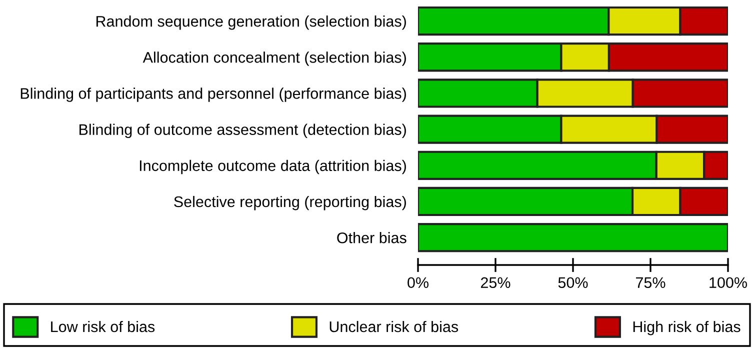 The width and height of the screenshot is (754, 352). Describe the element at coordinates (103, 326) in the screenshot. I see `legend-label: Low risk of bias` at that location.